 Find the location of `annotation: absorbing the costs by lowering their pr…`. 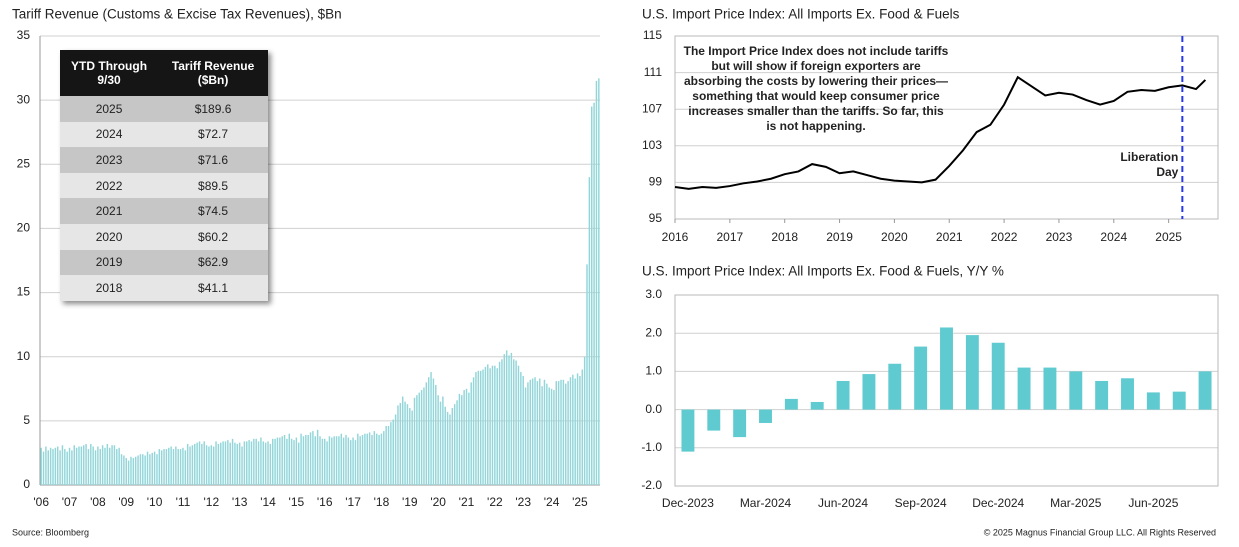

annotation: absorbing the costs by lowering their pr… is located at coordinates (816, 81).